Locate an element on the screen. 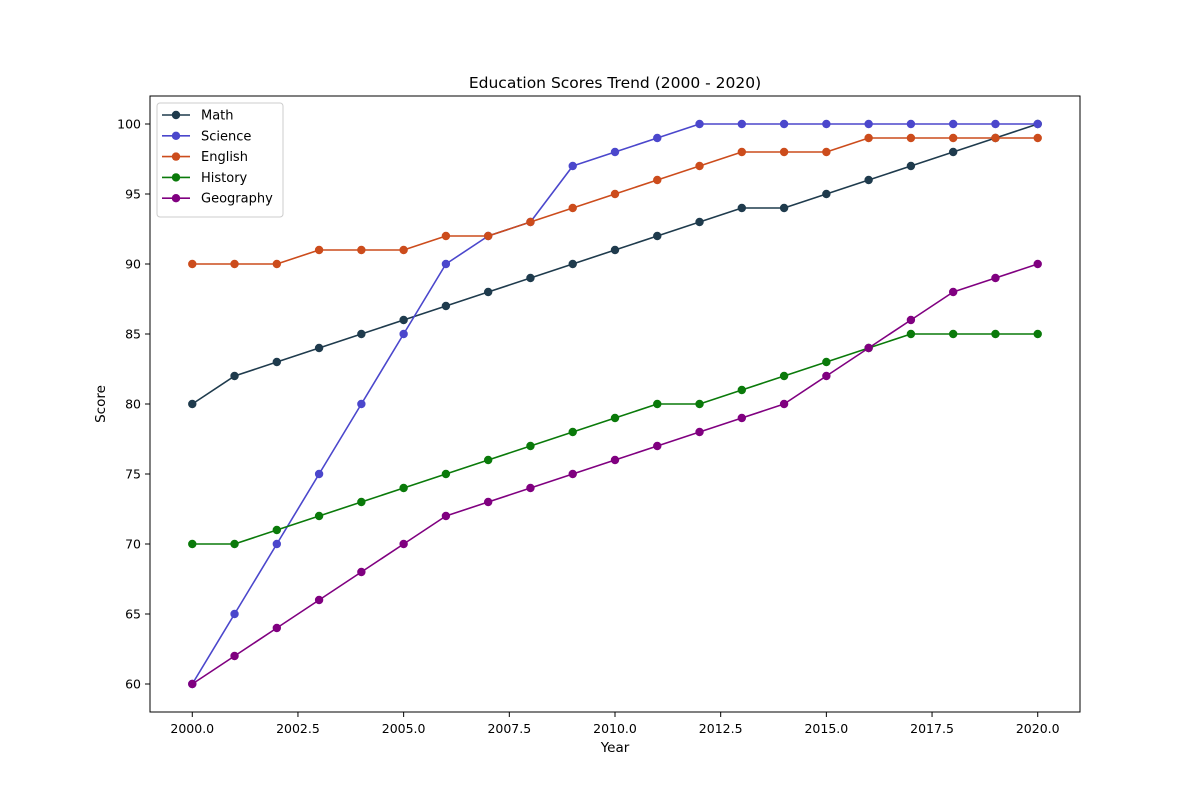  legend-item-geography: Geography is located at coordinates (217, 199).